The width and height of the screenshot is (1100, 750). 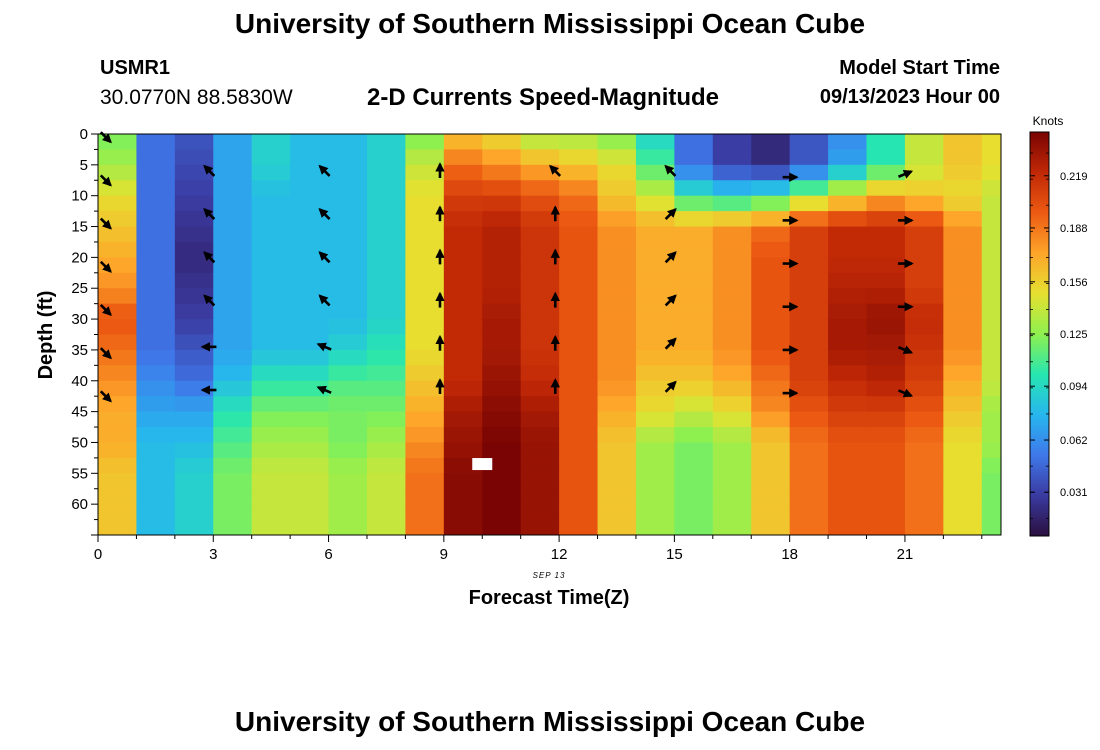 What do you see at coordinates (543, 97) in the screenshot?
I see `plot-subtitle: 2-D Currents Speed-Magnitude` at bounding box center [543, 97].